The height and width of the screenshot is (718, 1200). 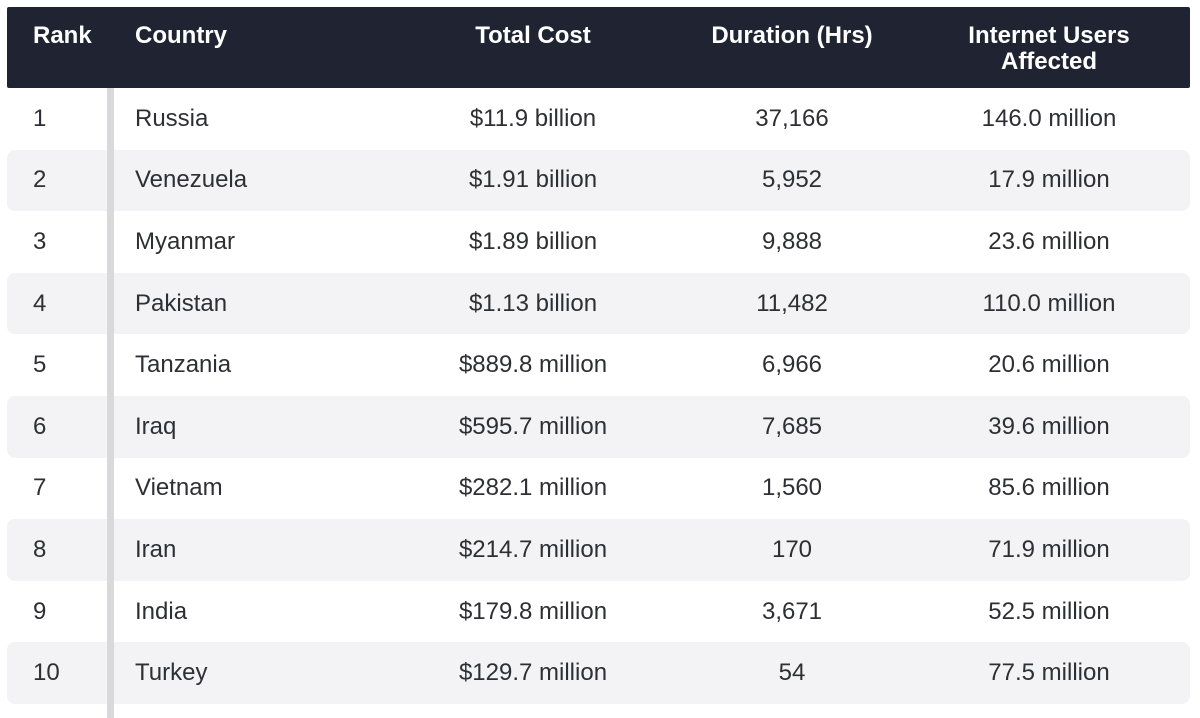 I want to click on total-cost-cell: $129.7 million, so click(x=533, y=673).